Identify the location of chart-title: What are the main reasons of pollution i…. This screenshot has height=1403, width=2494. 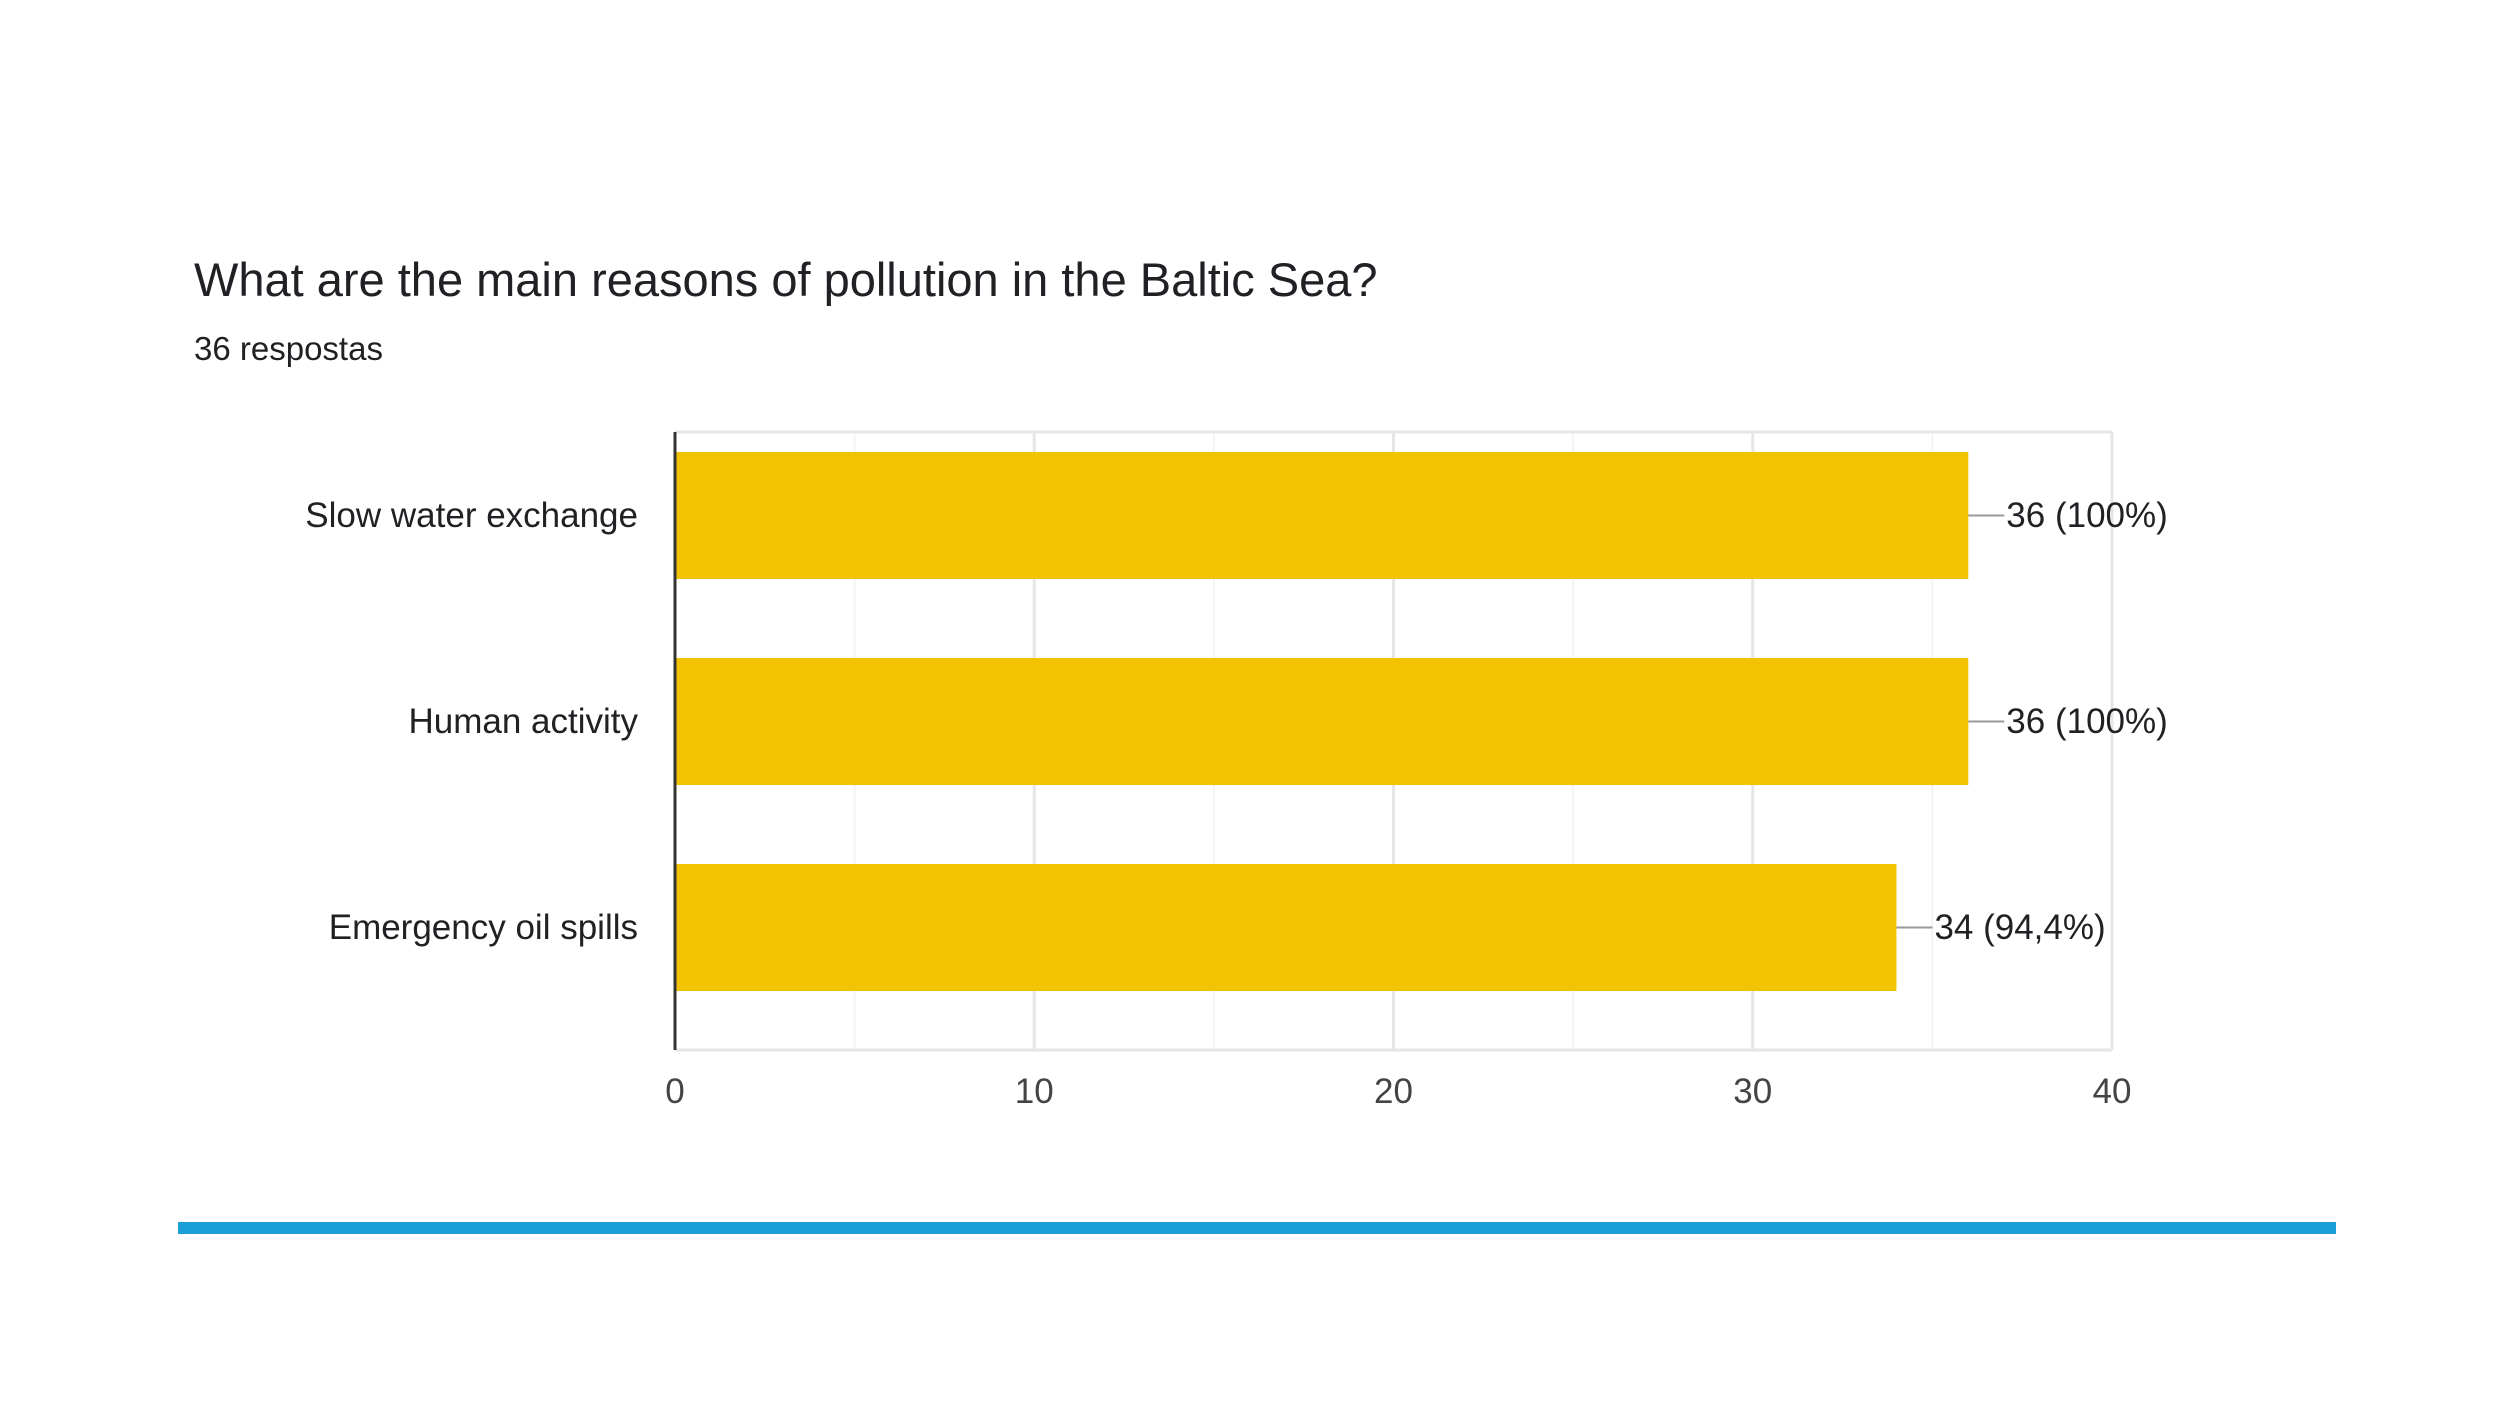
(786, 279).